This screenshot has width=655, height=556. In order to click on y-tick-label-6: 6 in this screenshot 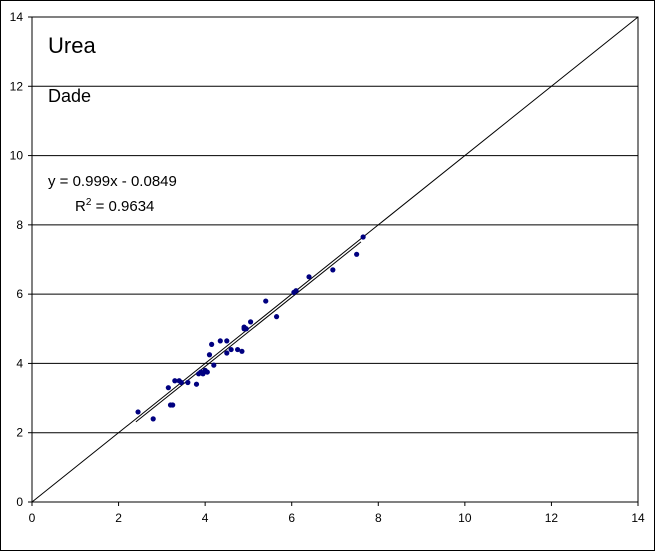, I will do `click(19, 294)`.